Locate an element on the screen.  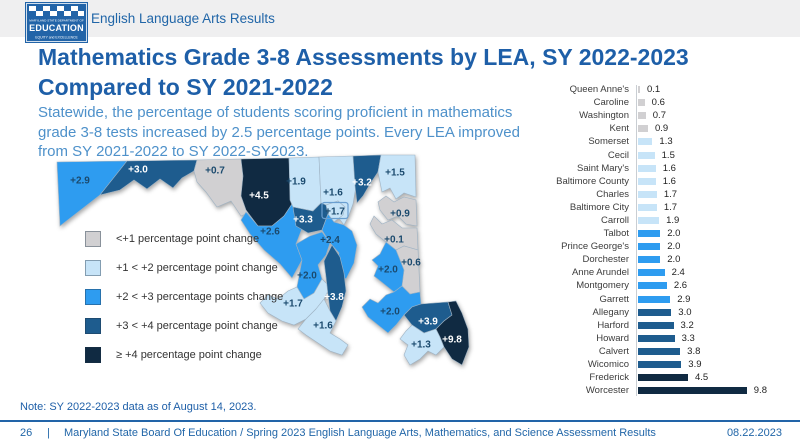
chart-category-label: Calvert is located at coordinates (613, 351).